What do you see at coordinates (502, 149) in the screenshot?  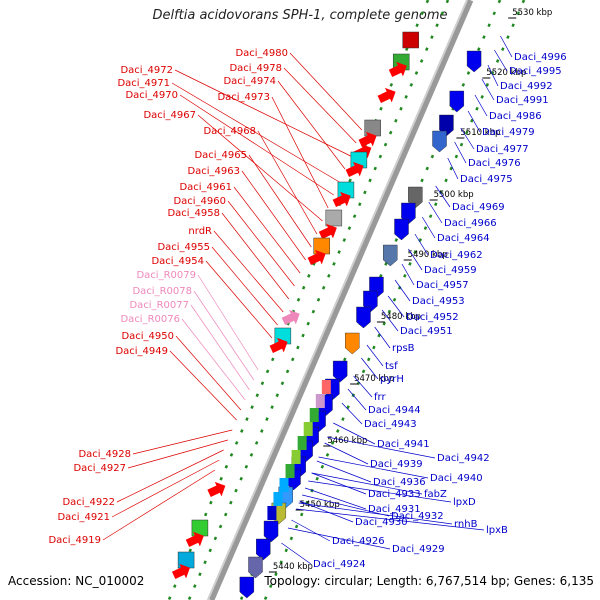 I see `right-gene-label-6: Daci_4977` at bounding box center [502, 149].